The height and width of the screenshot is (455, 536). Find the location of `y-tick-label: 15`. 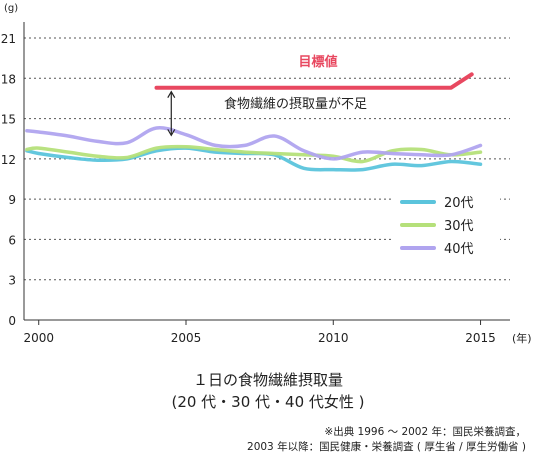

y-tick-label: 15 is located at coordinates (8, 120).